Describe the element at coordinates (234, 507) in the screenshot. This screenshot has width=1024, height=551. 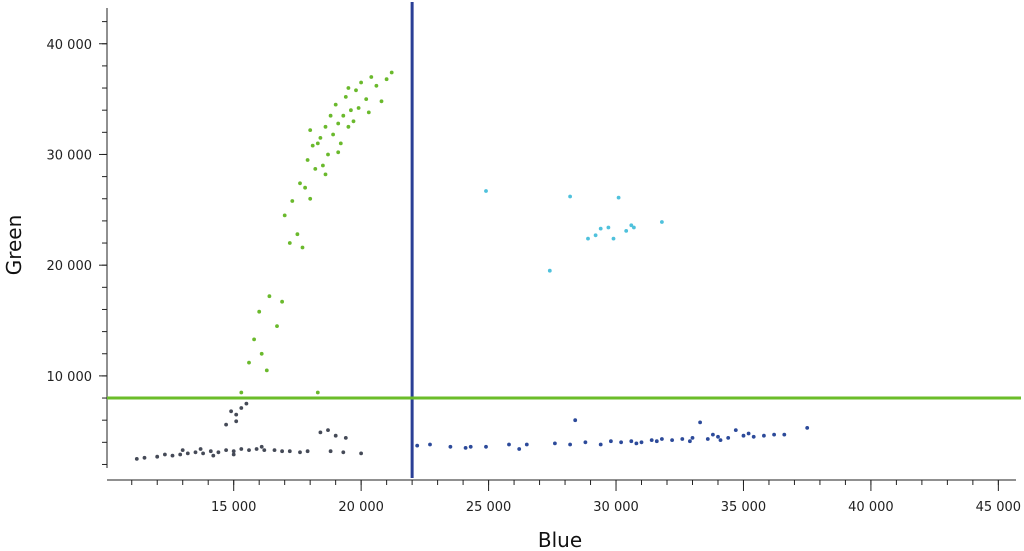
I see `x-tick-label: 15 000` at that location.